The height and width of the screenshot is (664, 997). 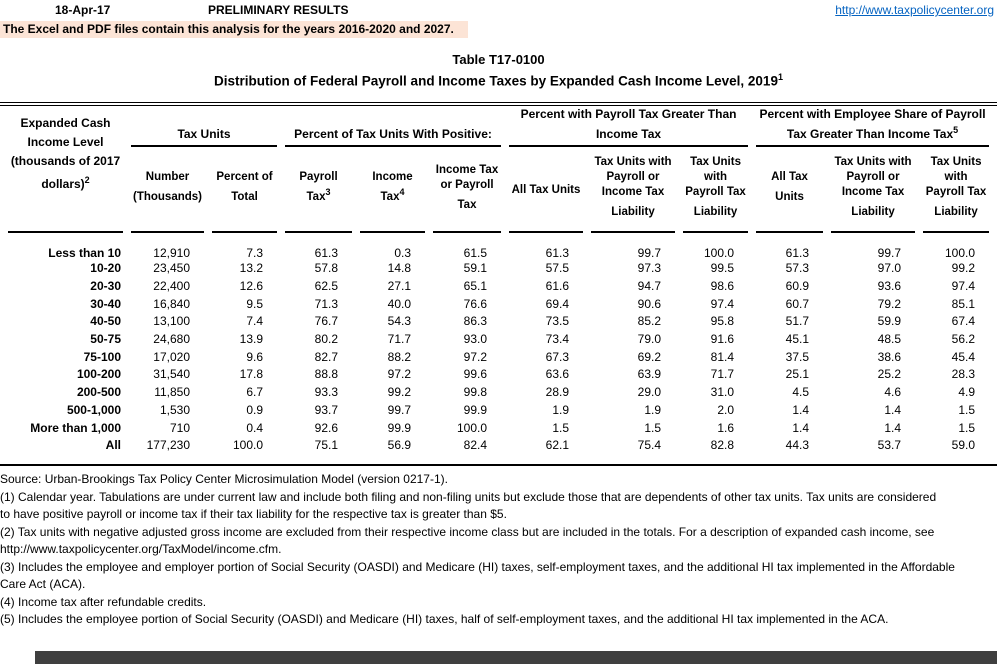 I want to click on table-cell: 65.1, so click(x=475, y=286).